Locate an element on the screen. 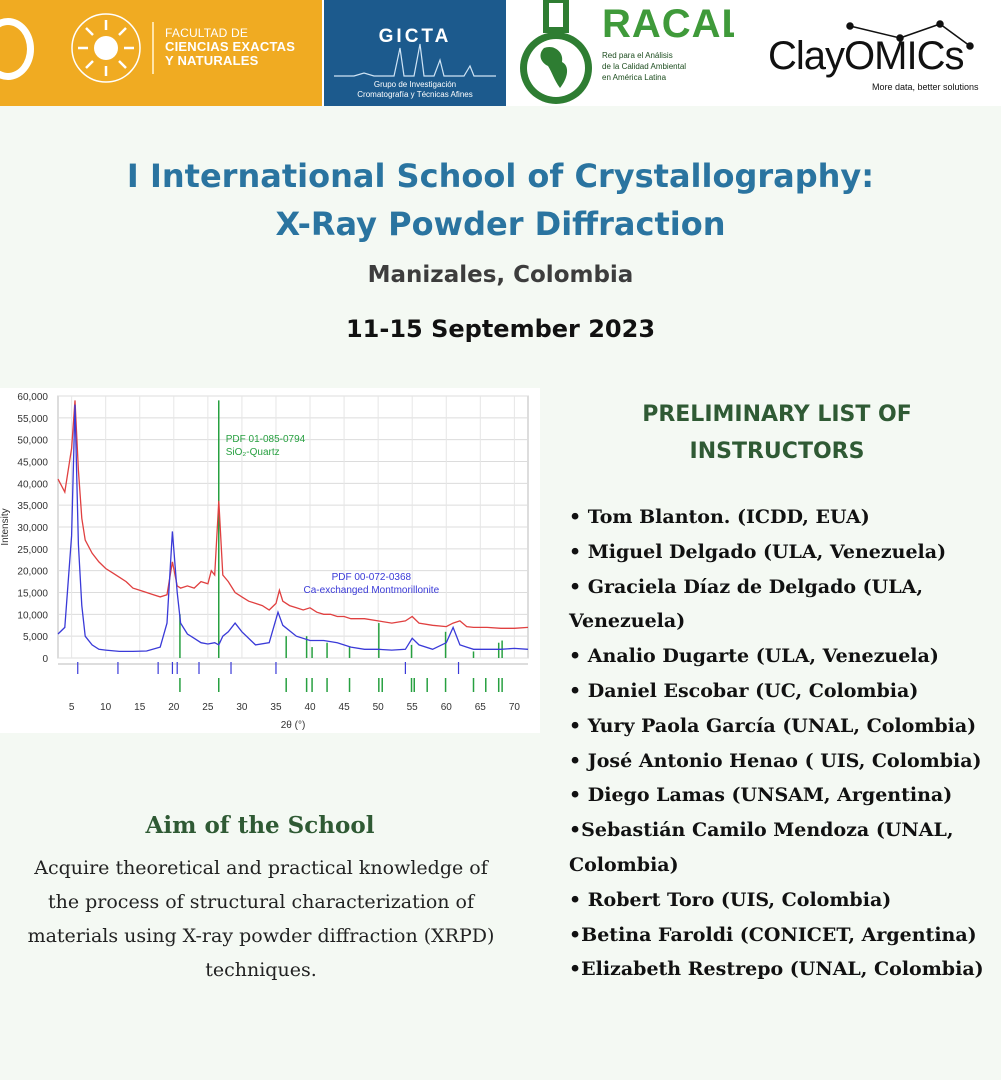 Image resolution: width=1001 pixels, height=1080 pixels. instructor-item: • Analio Dugarte (ULA, Venezuela) is located at coordinates (754, 656).